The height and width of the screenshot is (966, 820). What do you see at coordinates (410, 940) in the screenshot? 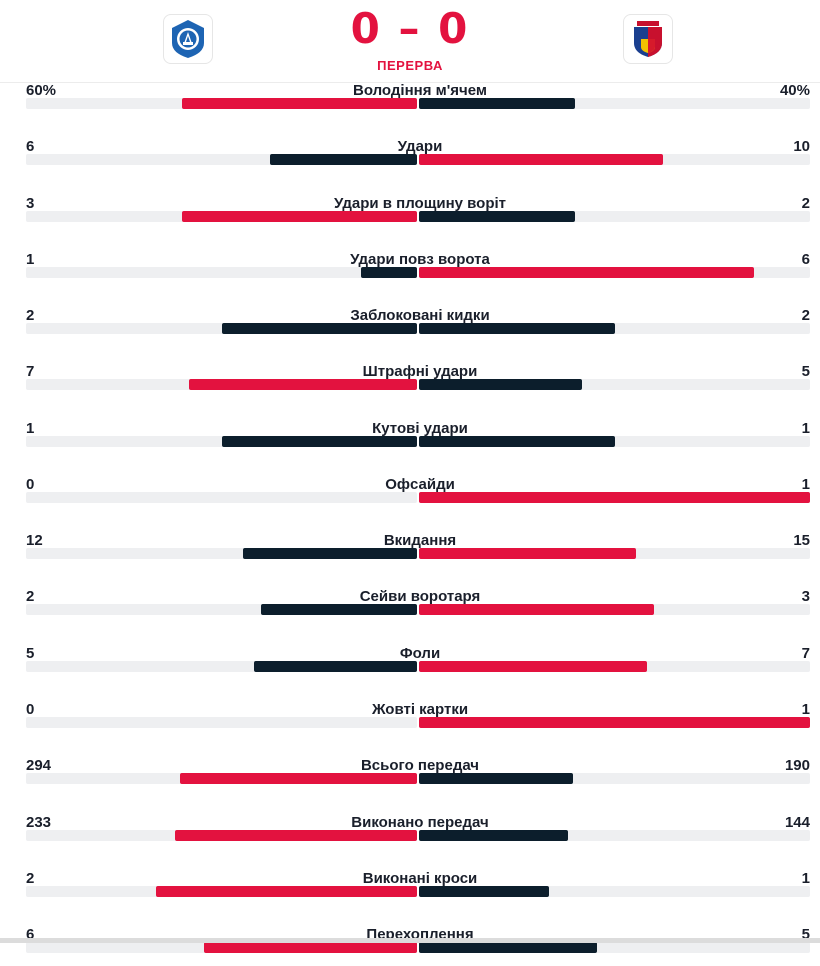
I see `bottom-divider` at bounding box center [410, 940].